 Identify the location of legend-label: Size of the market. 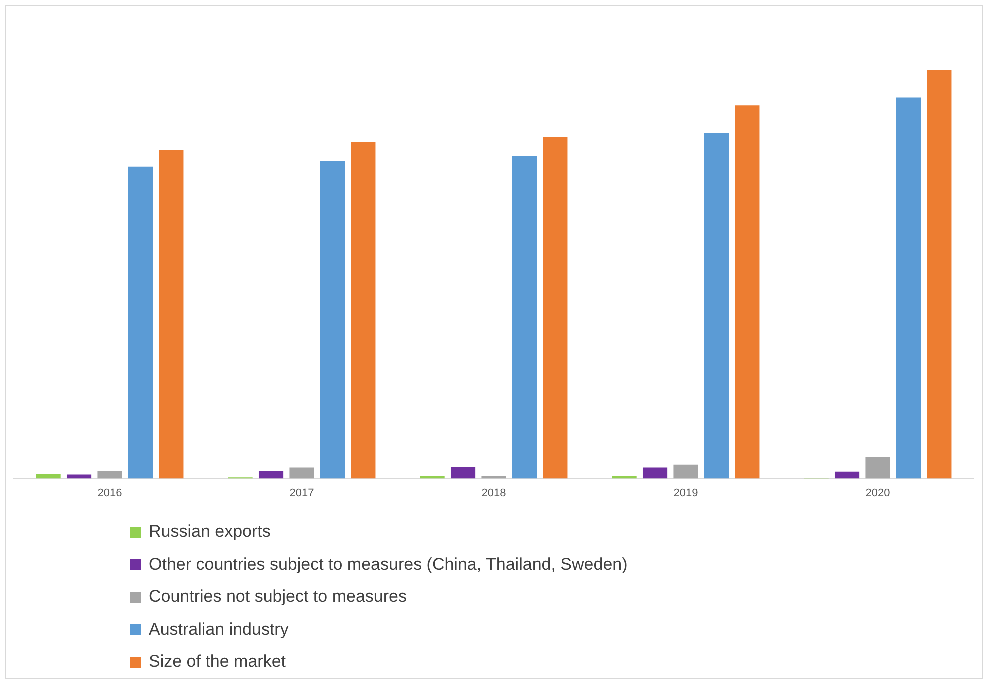
(217, 662).